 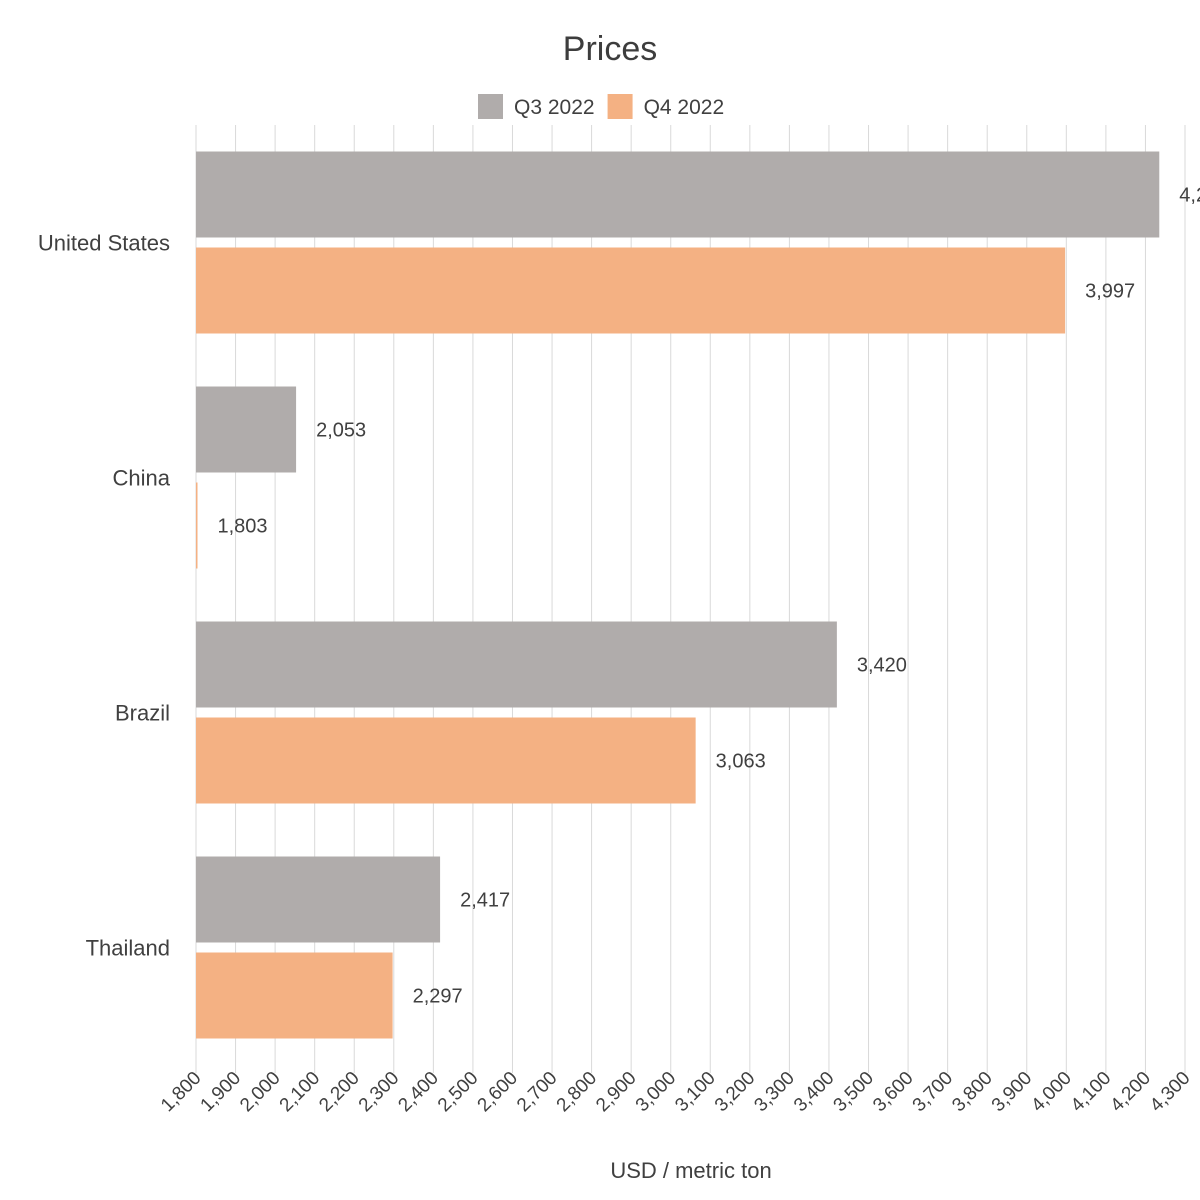 I want to click on x-tick-label: 2,000, so click(x=260, y=1092).